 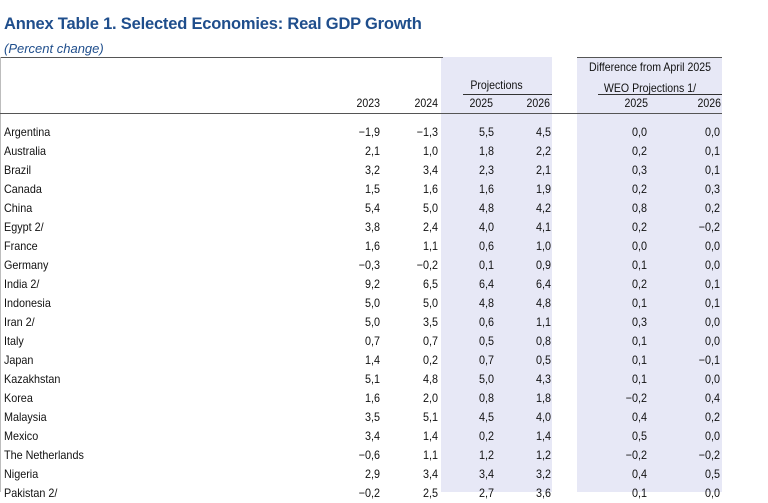 I want to click on country-name: Germany, so click(x=26, y=265).